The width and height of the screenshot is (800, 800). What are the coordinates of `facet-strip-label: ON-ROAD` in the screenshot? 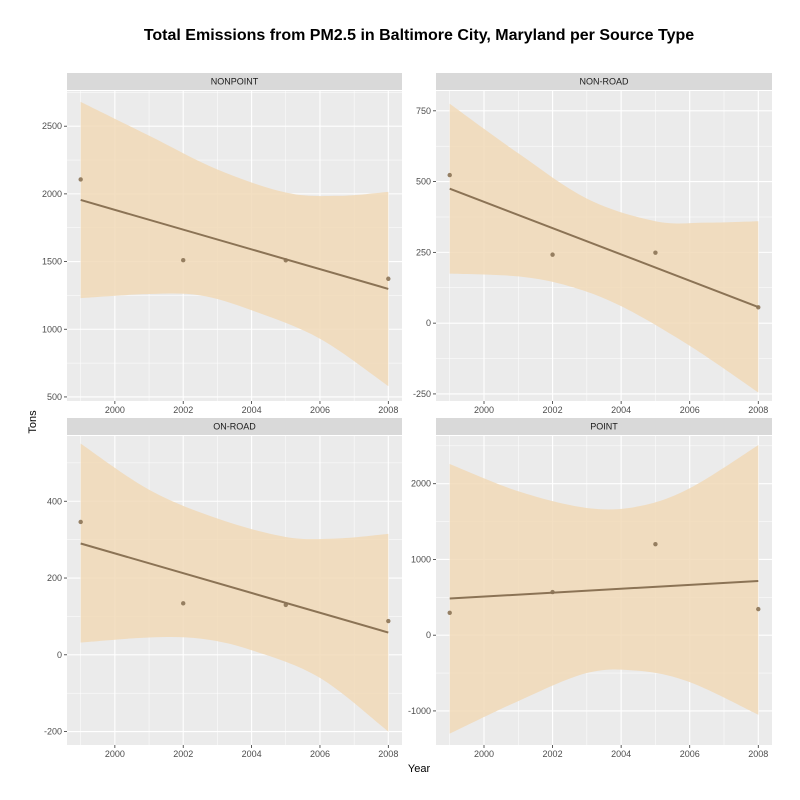 It's located at (234, 427).